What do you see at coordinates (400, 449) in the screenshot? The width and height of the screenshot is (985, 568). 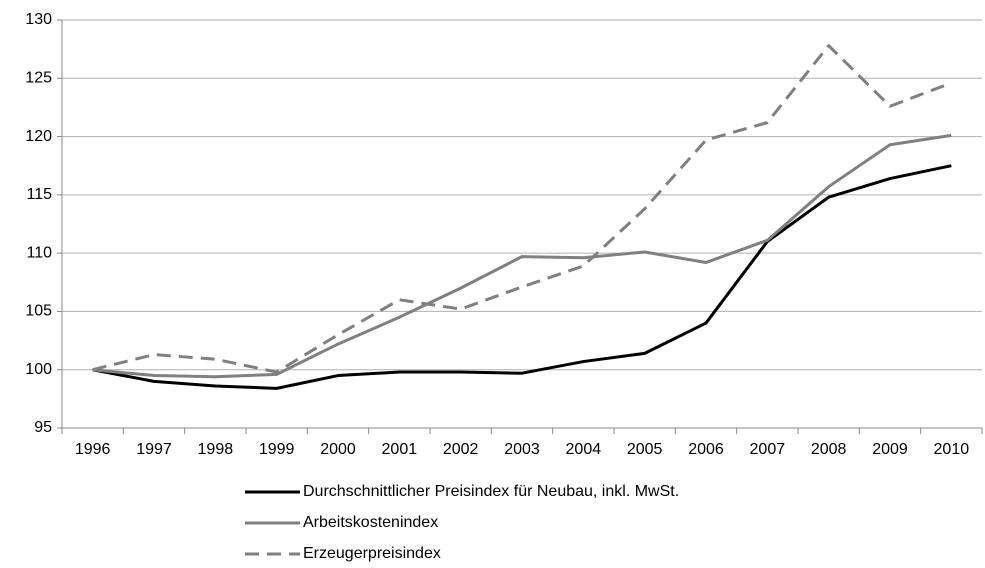 I see `x-tick-label: 2001` at bounding box center [400, 449].